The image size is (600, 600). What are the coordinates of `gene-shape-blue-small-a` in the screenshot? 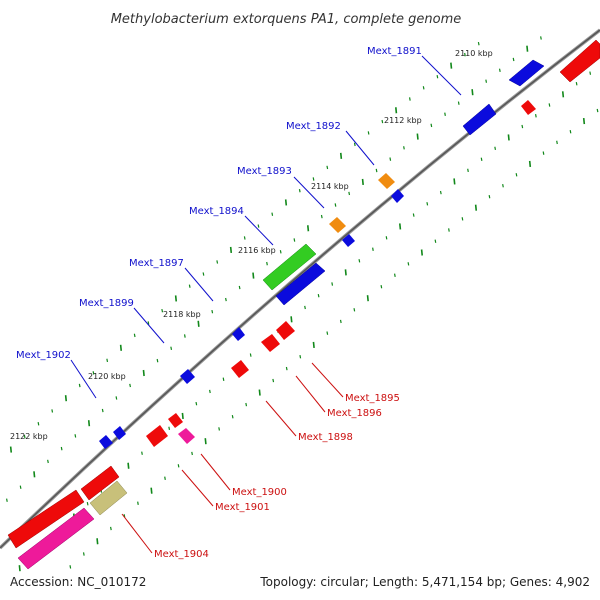 It's located at (348, 240).